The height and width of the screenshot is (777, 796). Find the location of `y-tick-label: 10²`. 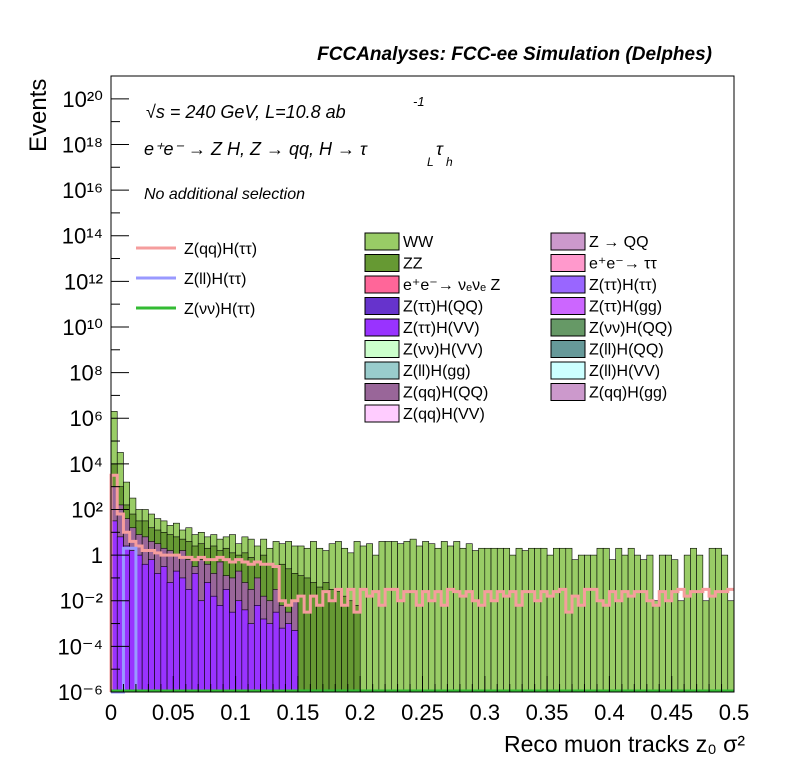

y-tick-label: 10² is located at coordinates (87, 509).